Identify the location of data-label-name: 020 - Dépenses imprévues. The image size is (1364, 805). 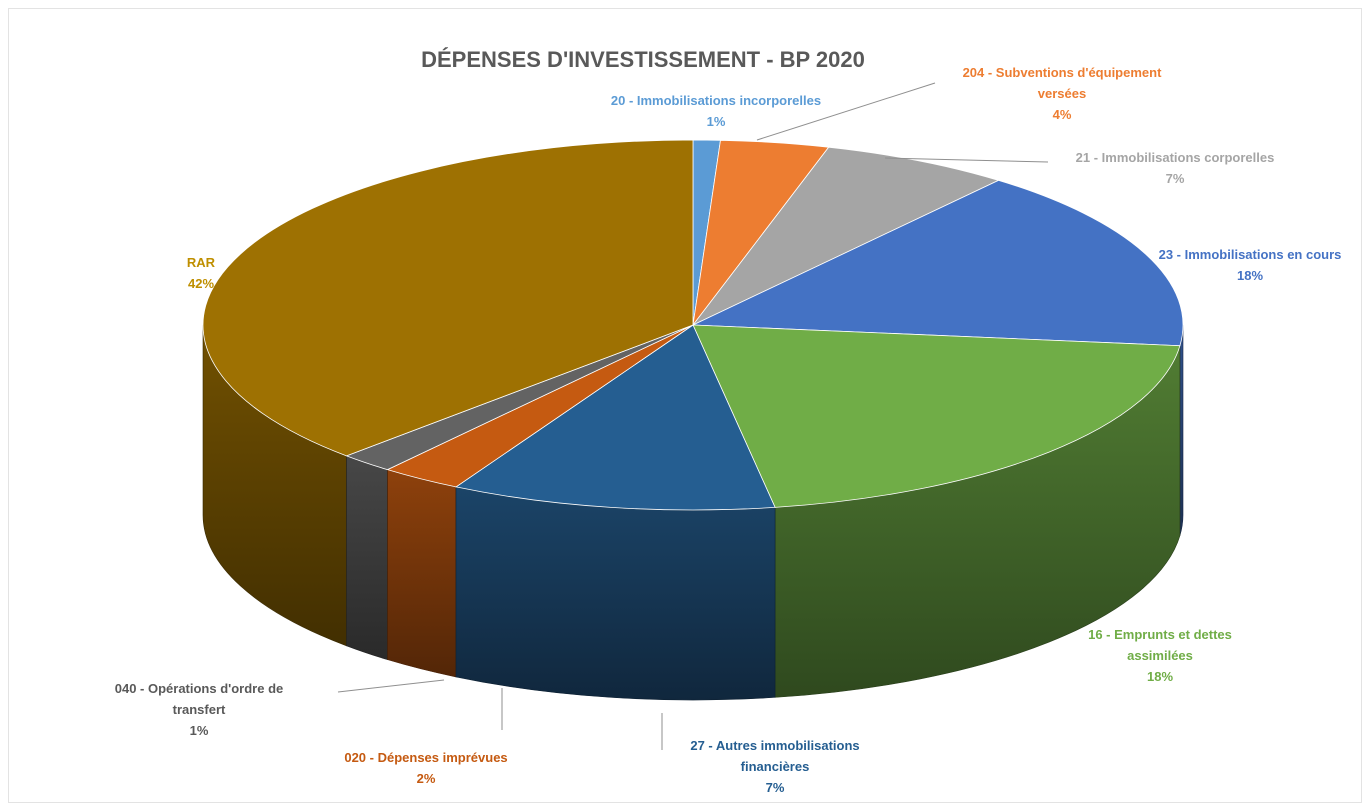
(425, 757).